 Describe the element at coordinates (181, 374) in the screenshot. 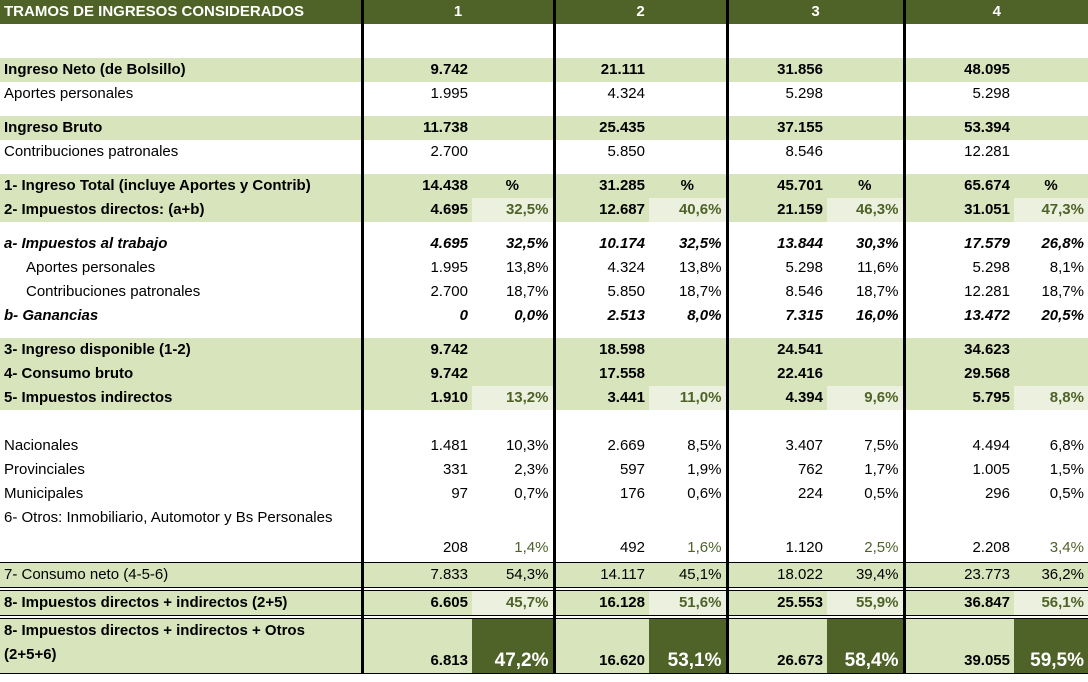

I see `row-label: 4- Consumo bruto` at that location.